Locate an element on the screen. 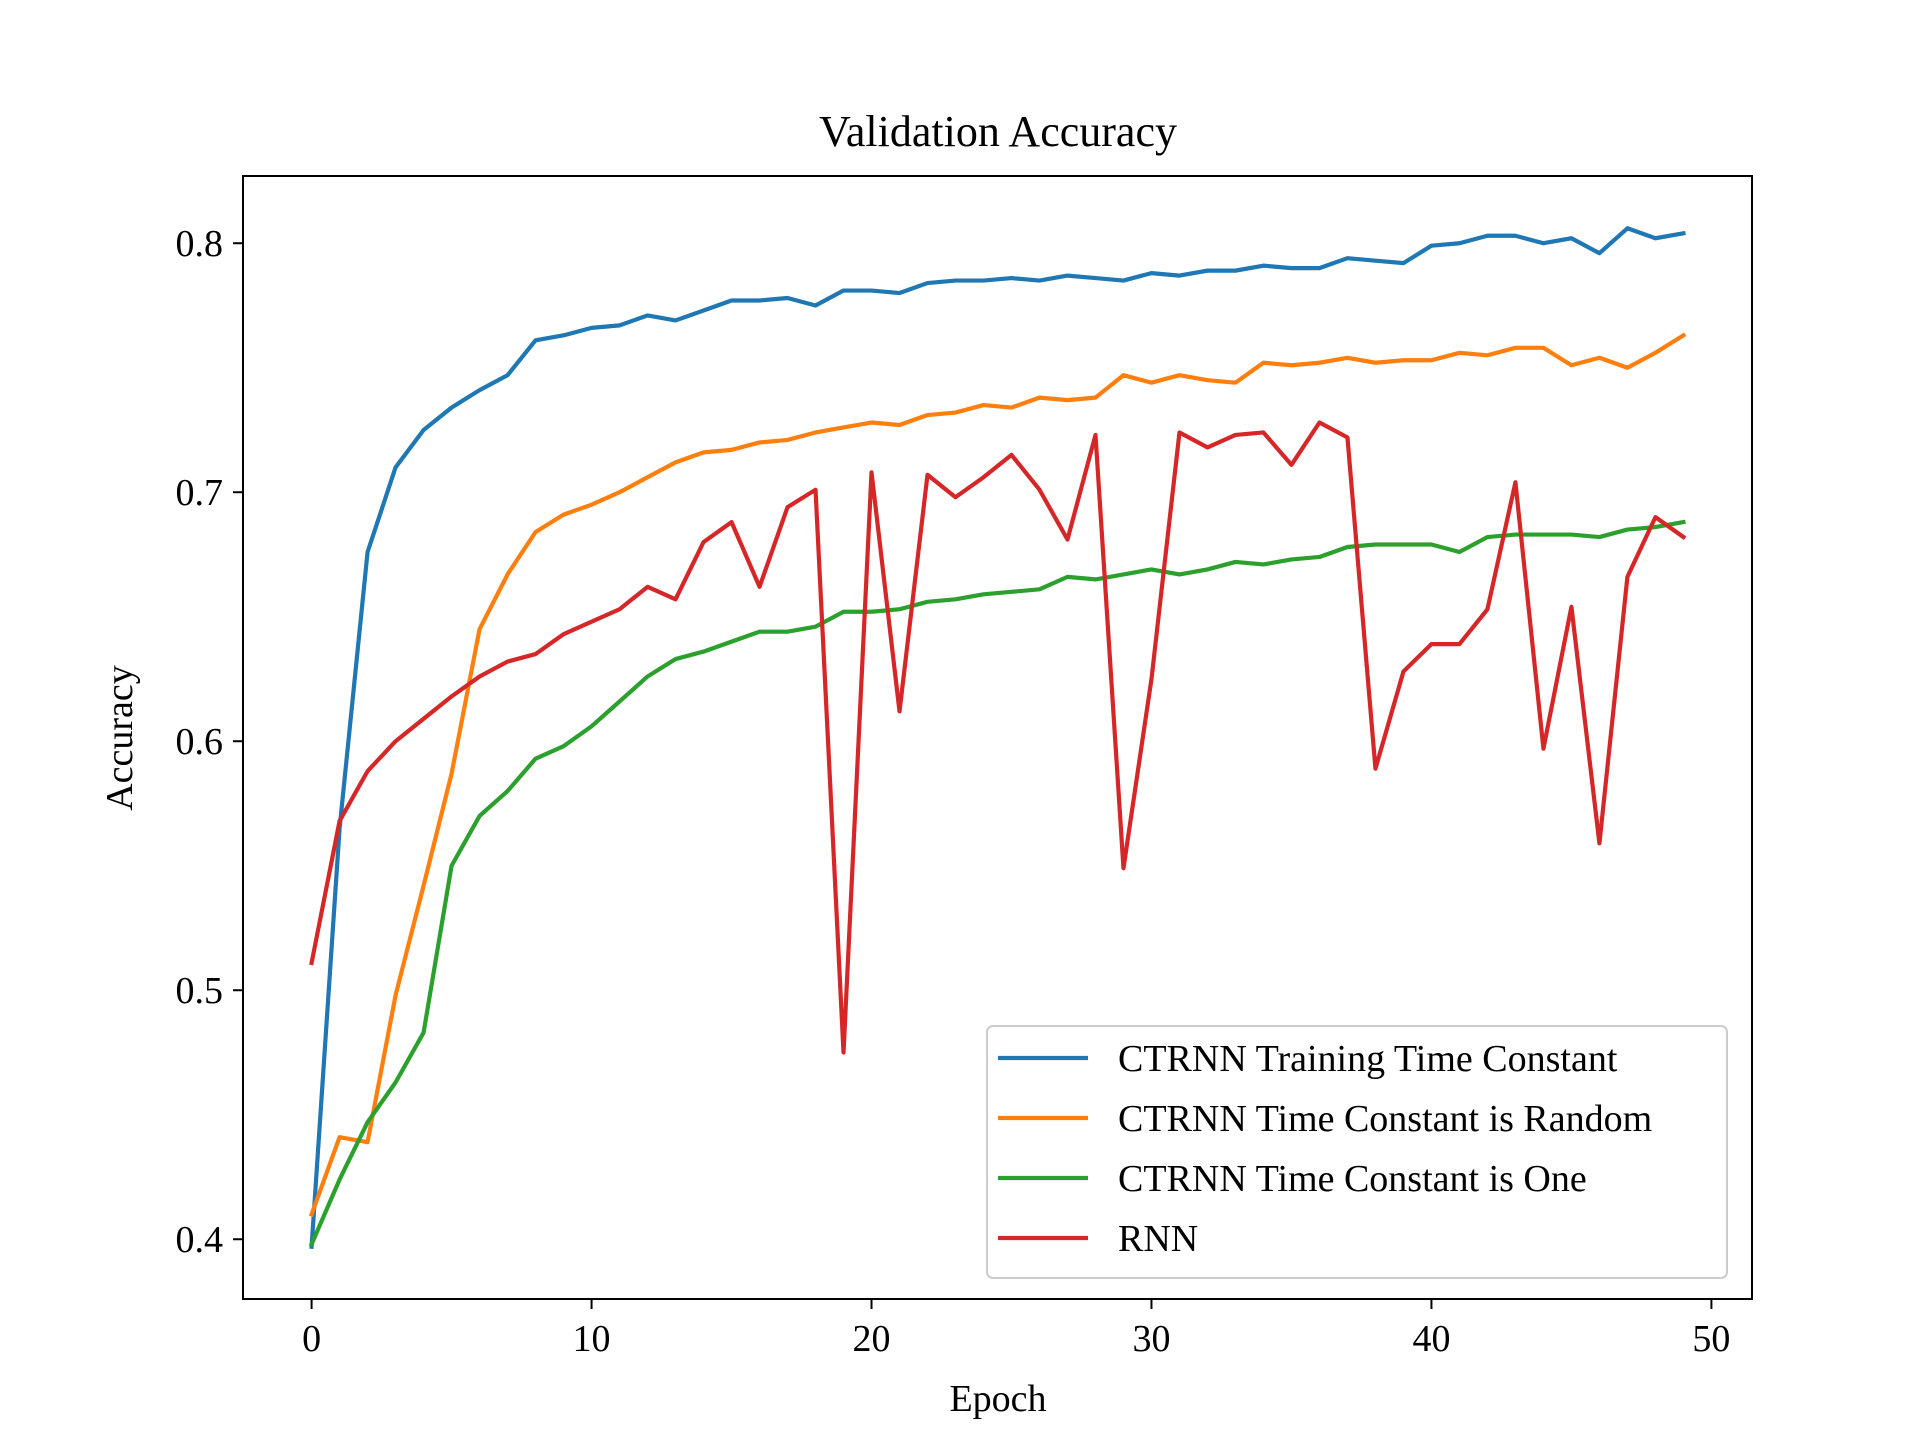 This screenshot has height=1440, width=1920. x-tick-label: 20 is located at coordinates (872, 1339).